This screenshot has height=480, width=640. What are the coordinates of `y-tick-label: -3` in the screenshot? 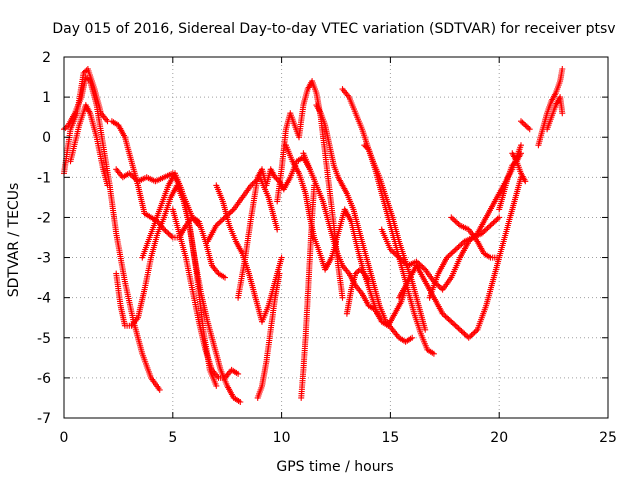 It's located at (44, 259).